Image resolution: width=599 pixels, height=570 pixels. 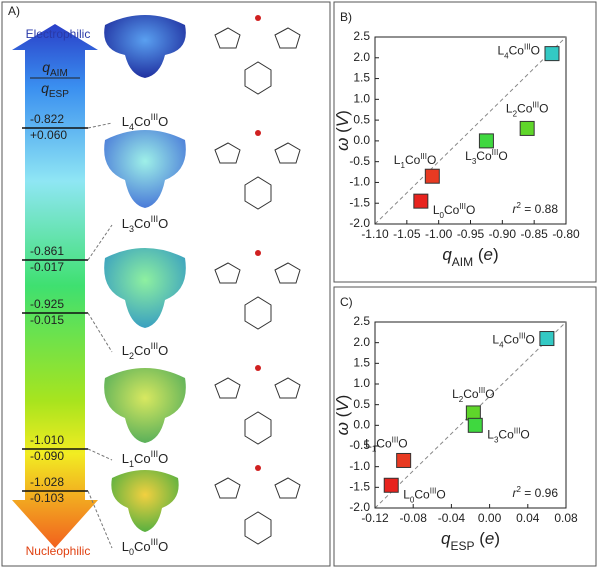 I want to click on x-tick-label: -1.10, so click(x=375, y=234).